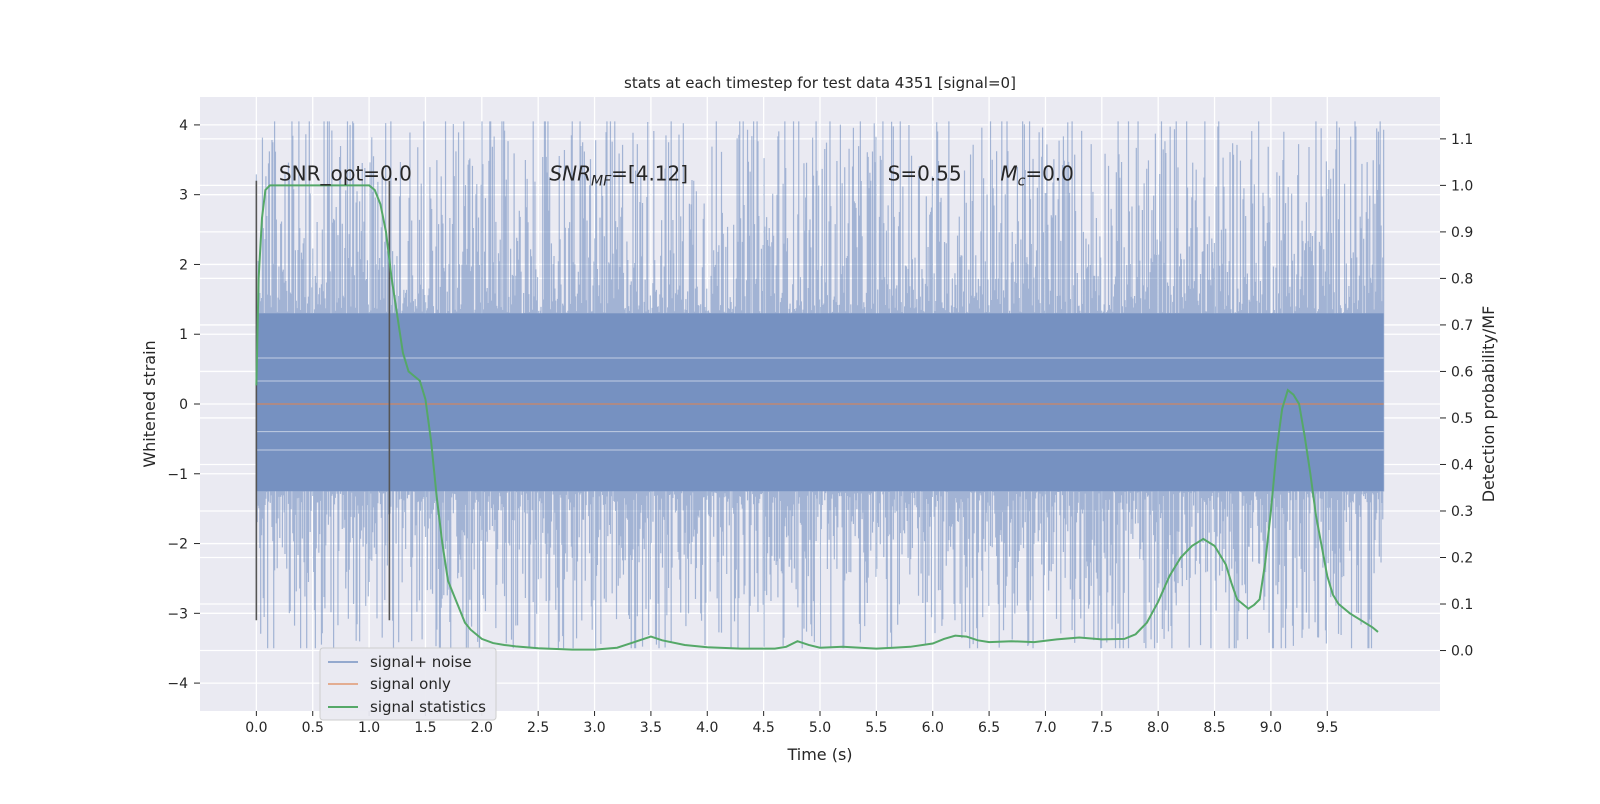 The width and height of the screenshot is (1600, 804). I want to click on x-tick-label-17: 8.5, so click(1214, 728).